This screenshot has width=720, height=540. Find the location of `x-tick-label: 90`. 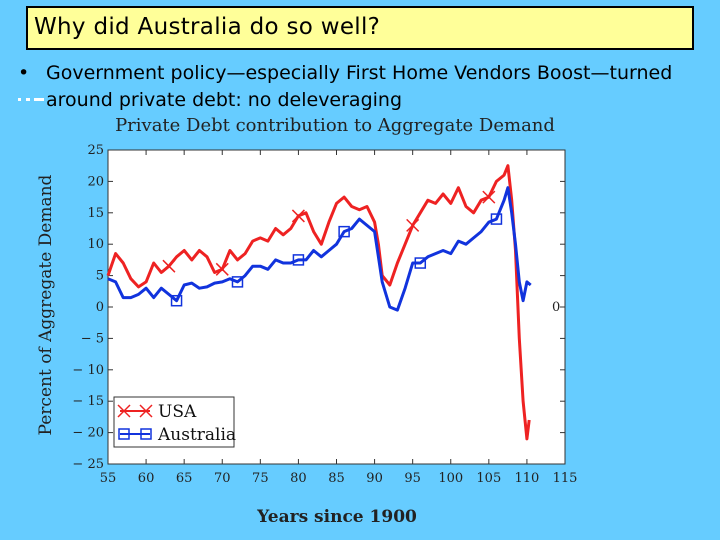

x-tick-label: 90 is located at coordinates (374, 478).